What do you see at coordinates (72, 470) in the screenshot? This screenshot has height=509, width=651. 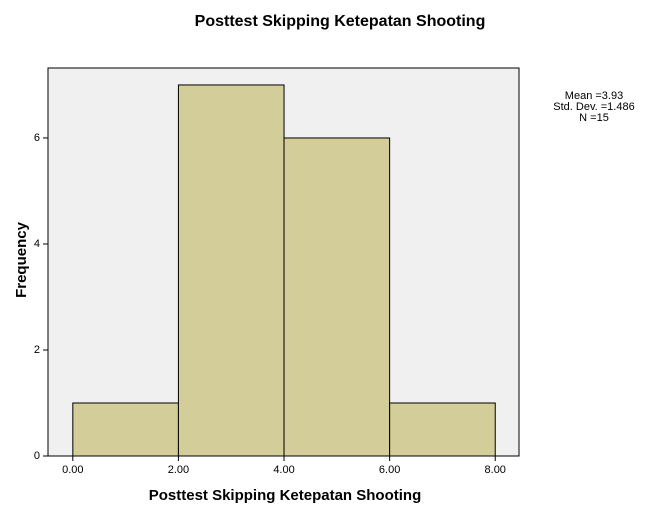 I see `x-tick-label: 0.00` at bounding box center [72, 470].